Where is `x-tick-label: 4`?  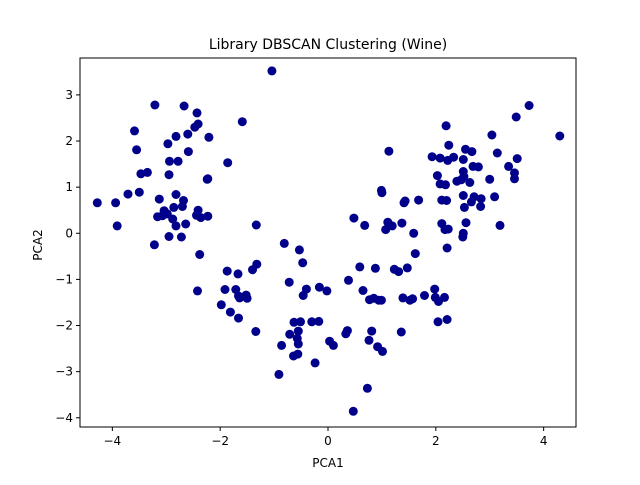 x-tick-label: 4 is located at coordinates (544, 441).